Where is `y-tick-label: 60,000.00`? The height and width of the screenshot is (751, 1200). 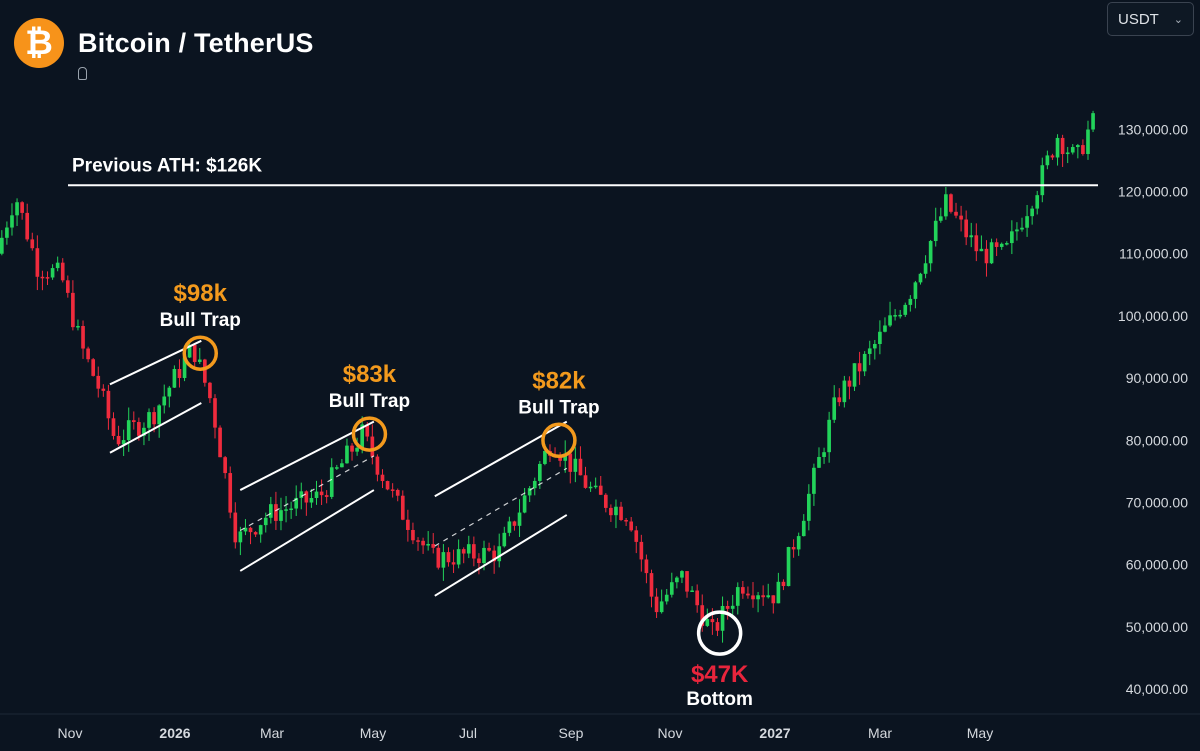
y-tick-label: 60,000.00 is located at coordinates (1157, 565).